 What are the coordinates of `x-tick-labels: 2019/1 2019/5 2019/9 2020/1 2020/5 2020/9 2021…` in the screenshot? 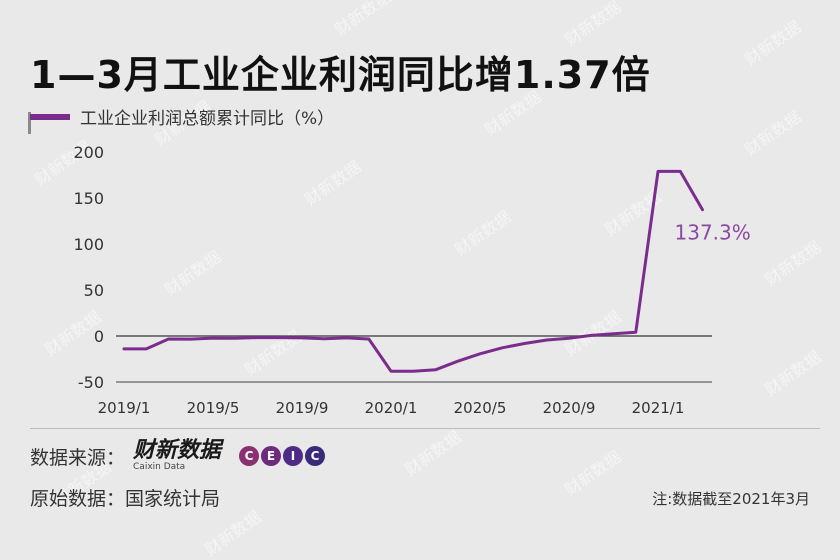 It's located at (391, 408).